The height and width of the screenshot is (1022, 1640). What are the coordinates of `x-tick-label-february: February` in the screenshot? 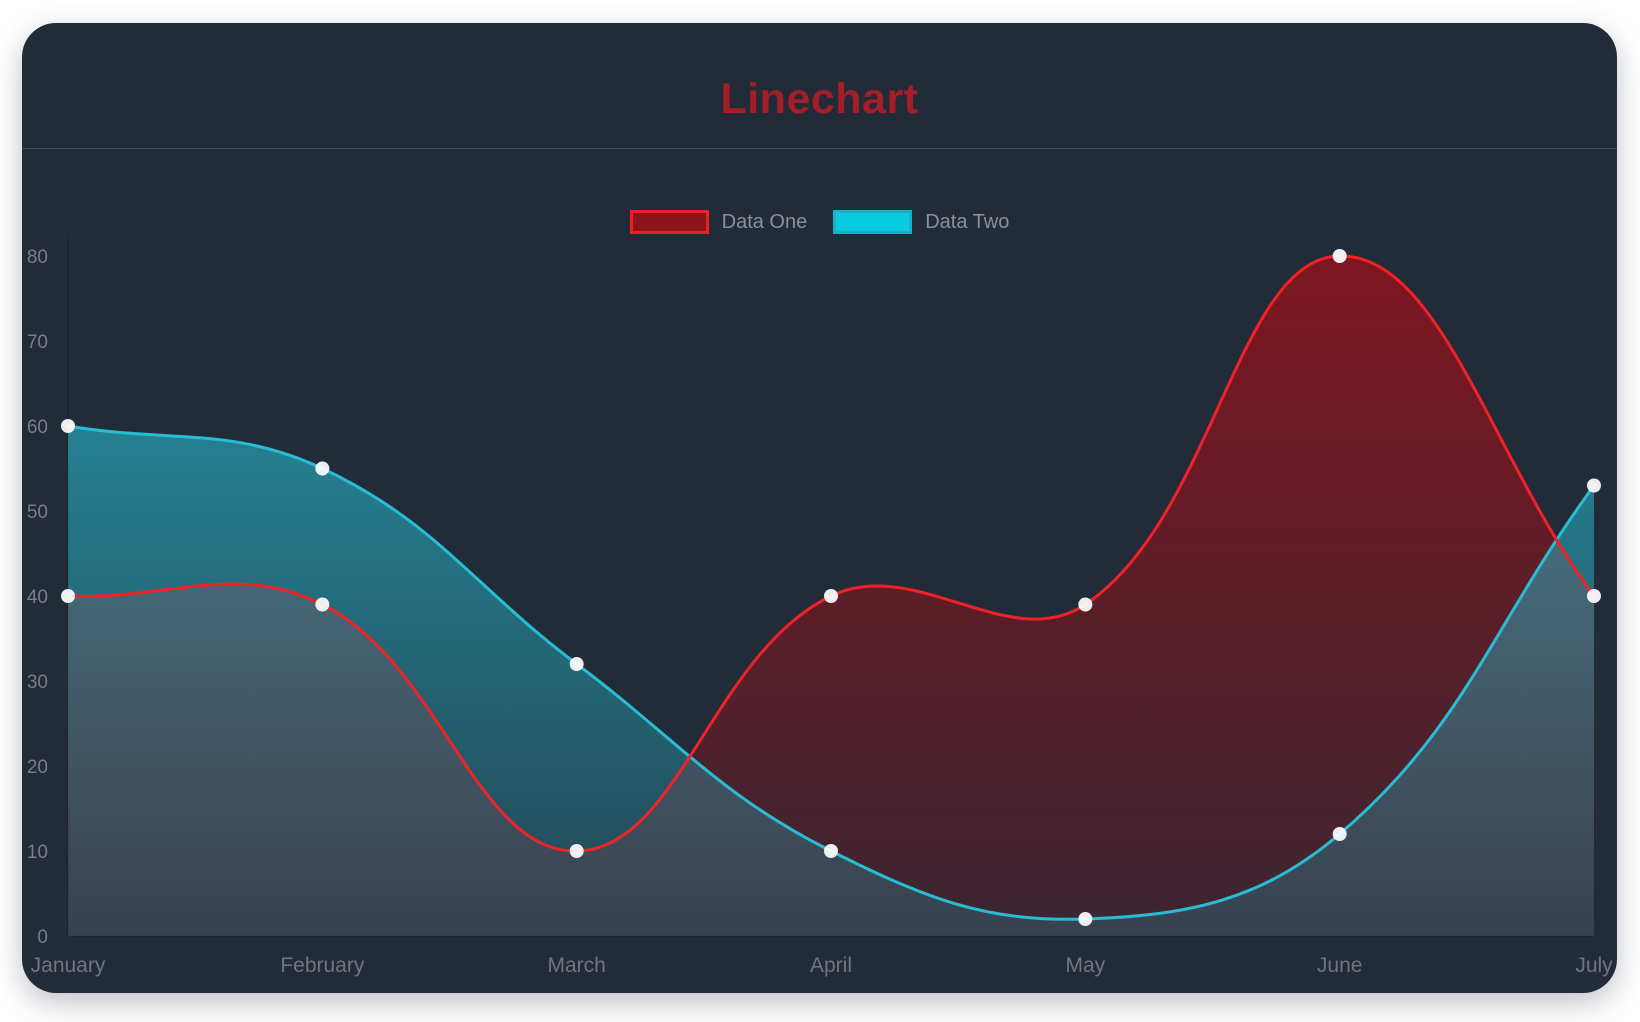 It's located at (322, 965).